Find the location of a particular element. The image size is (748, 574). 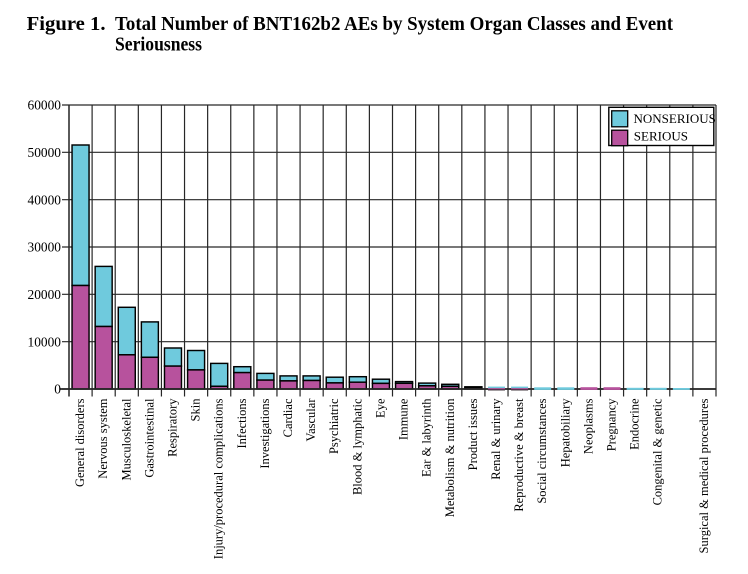

svg-text: General disorders is located at coordinates (80, 442).